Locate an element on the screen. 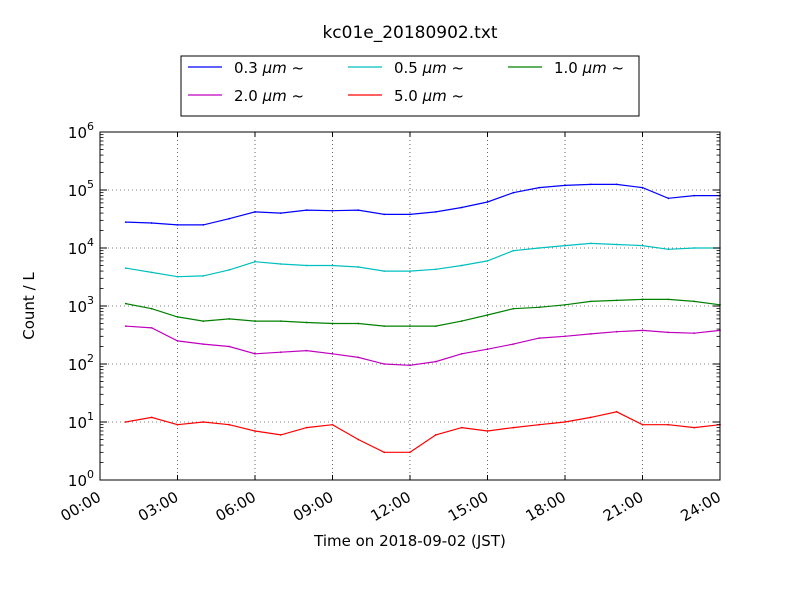 The height and width of the screenshot is (600, 800). y-tick-label: 10⁵ is located at coordinates (81, 189).